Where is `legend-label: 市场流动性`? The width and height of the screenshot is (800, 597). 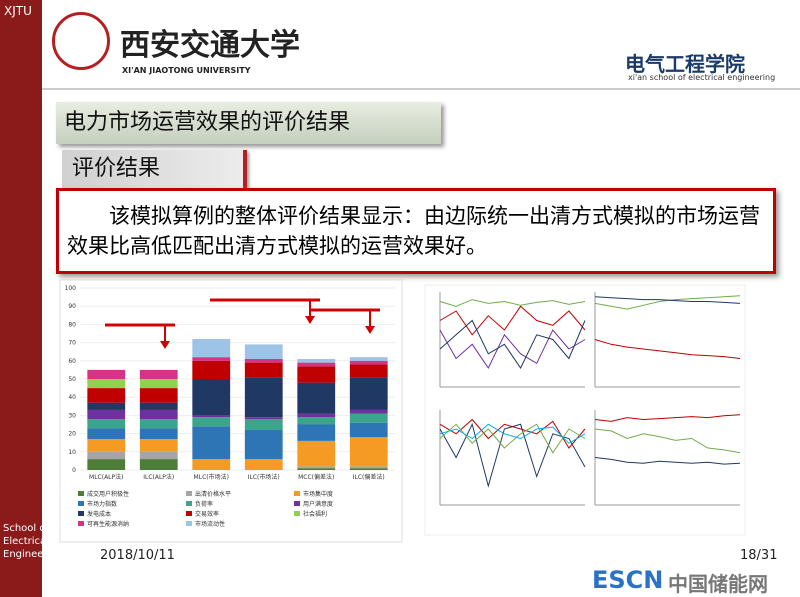
legend-label: 市场流动性 is located at coordinates (210, 524).